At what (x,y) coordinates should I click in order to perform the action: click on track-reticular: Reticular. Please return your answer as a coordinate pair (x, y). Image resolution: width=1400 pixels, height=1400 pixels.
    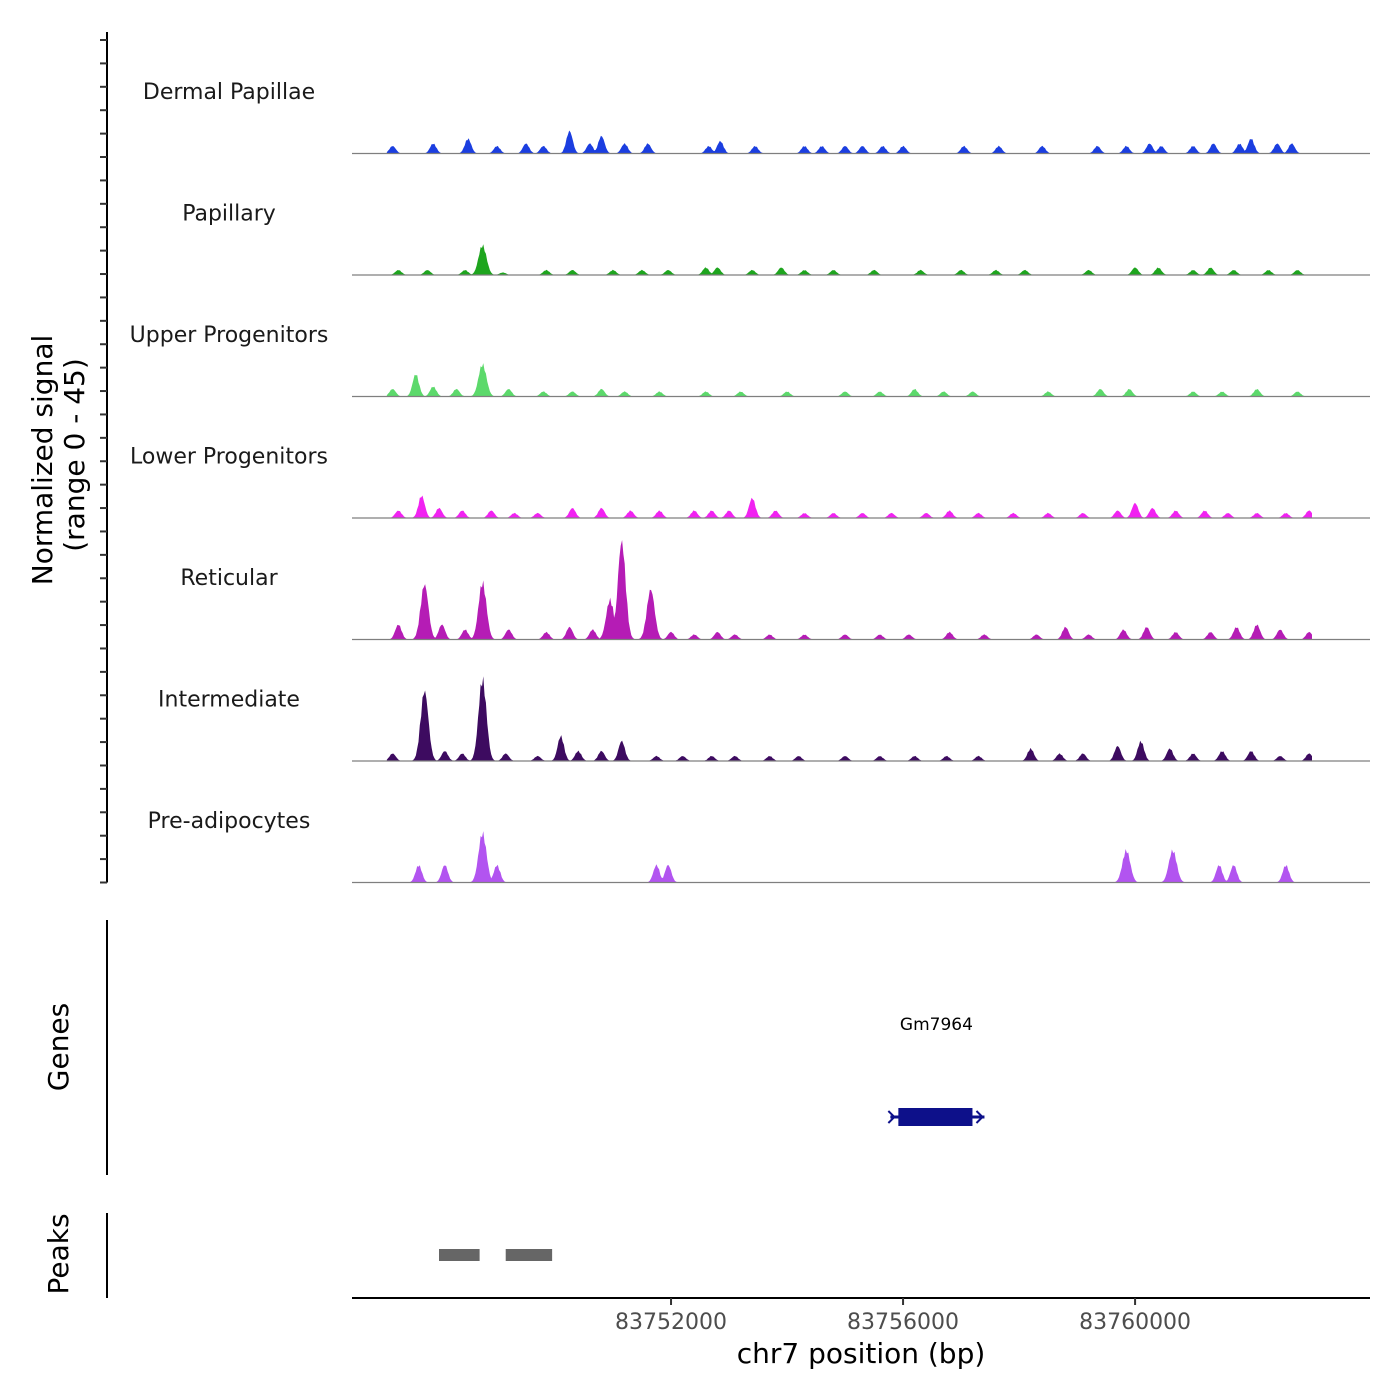
    Looking at the image, I should click on (775, 590).